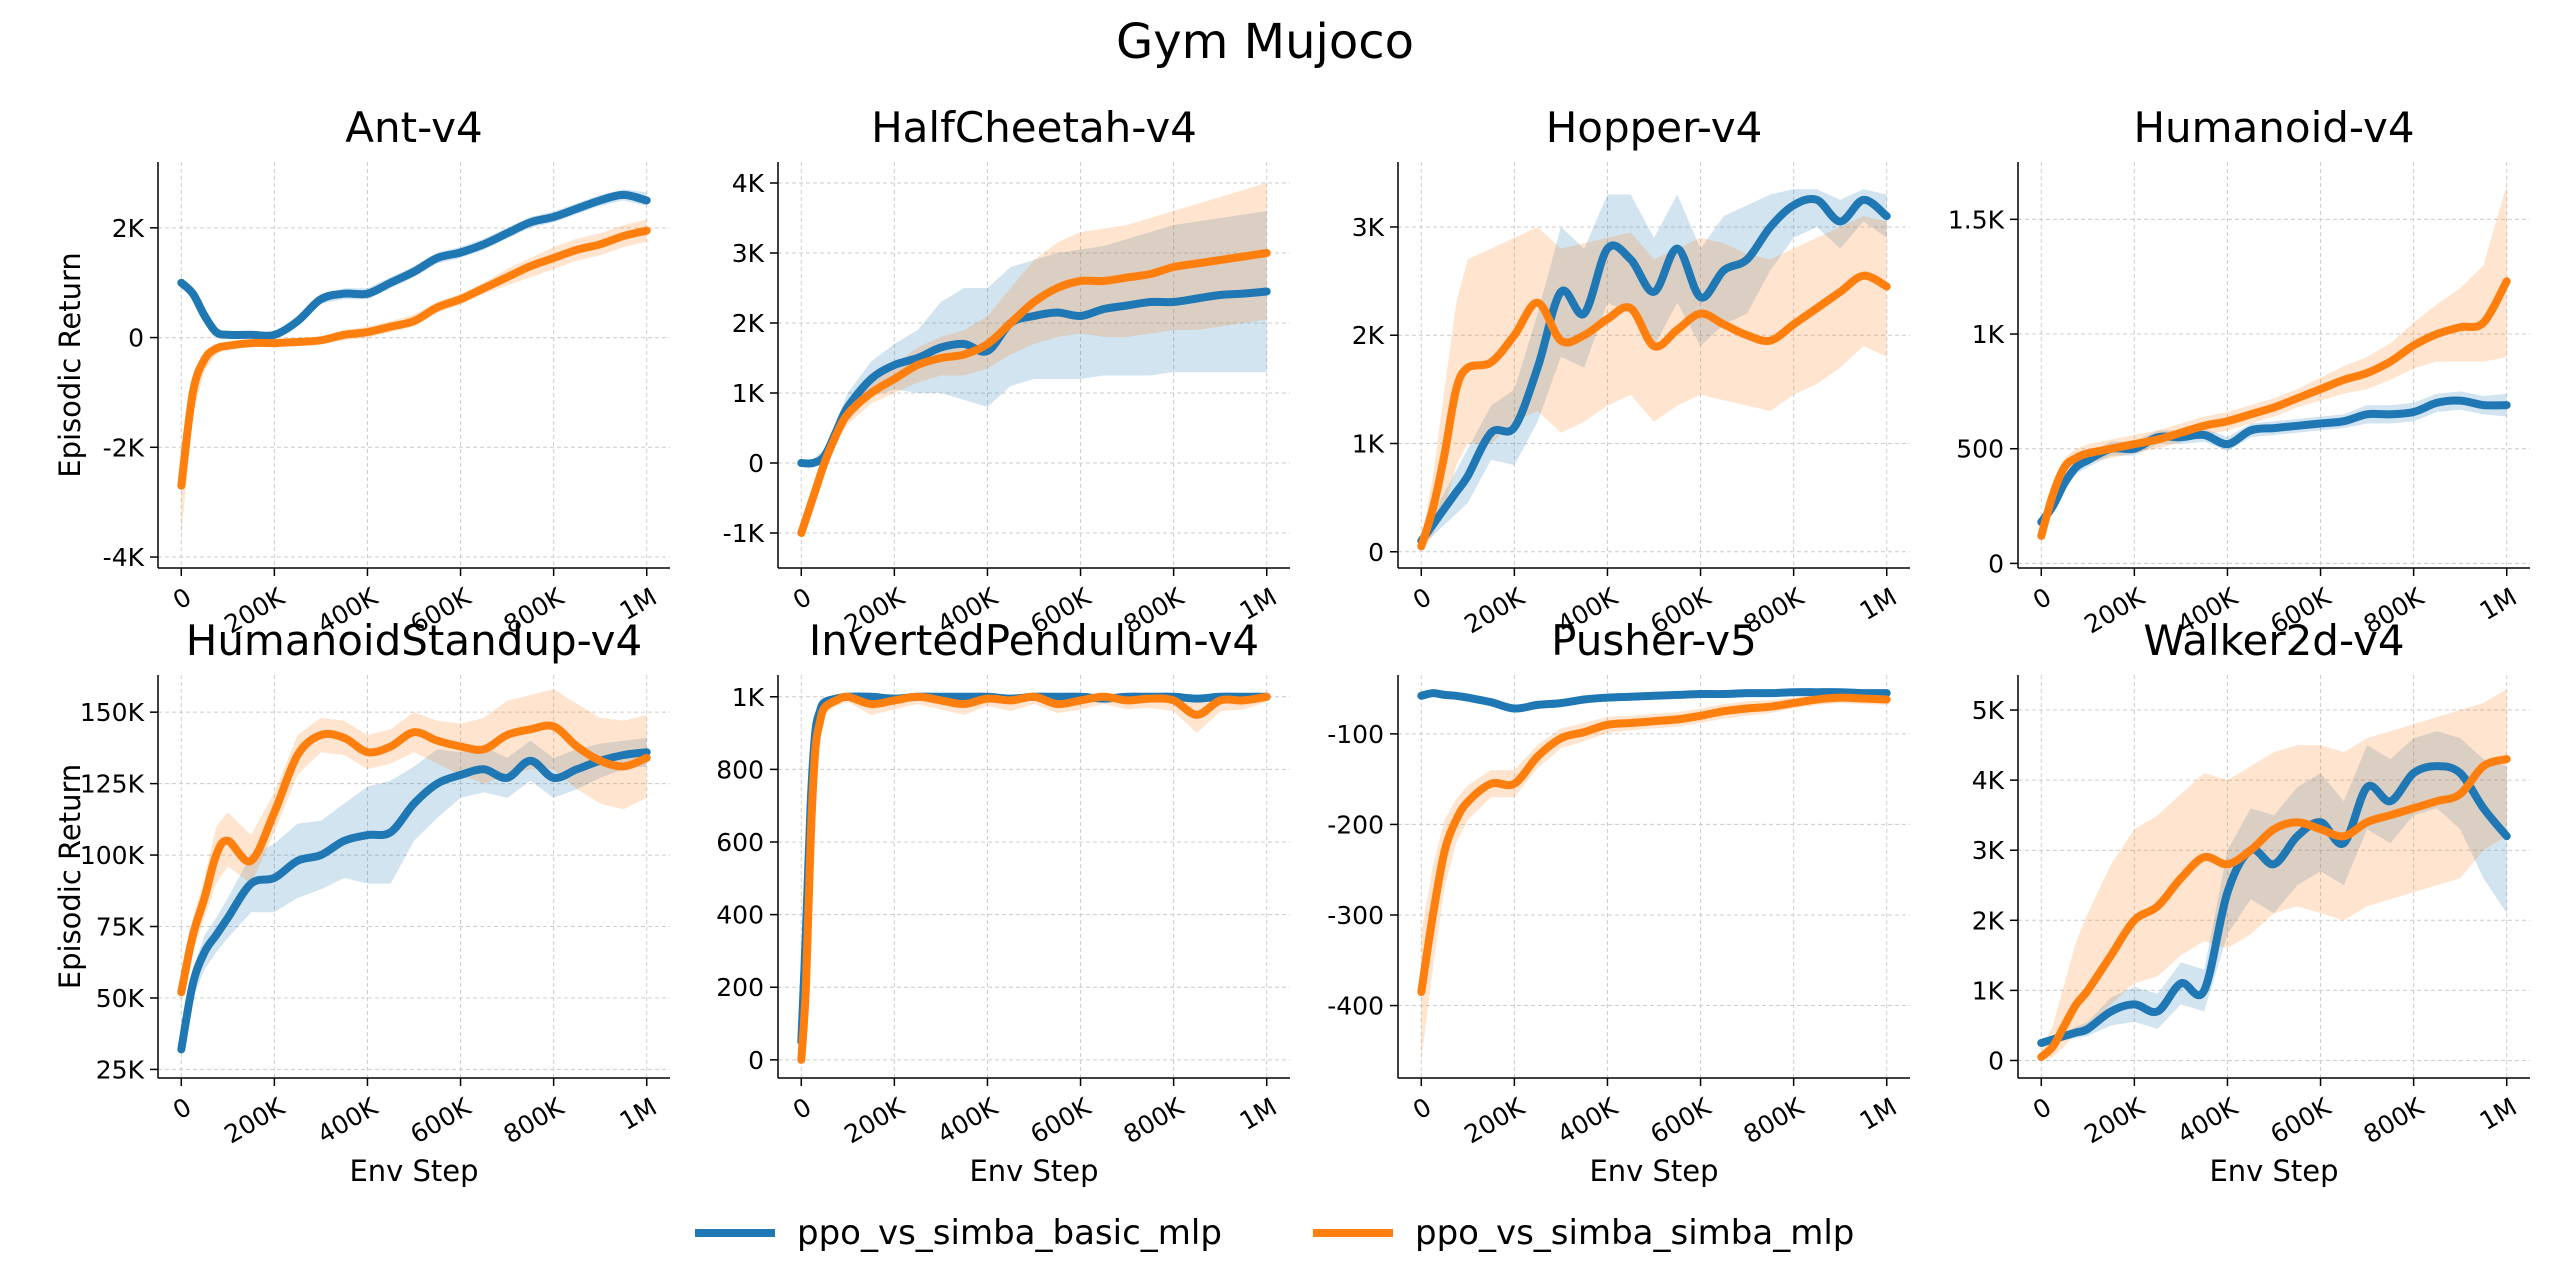 This screenshot has height=1280, width=2560. What do you see at coordinates (1980, 449) in the screenshot?
I see `y-tick-label: 500` at bounding box center [1980, 449].